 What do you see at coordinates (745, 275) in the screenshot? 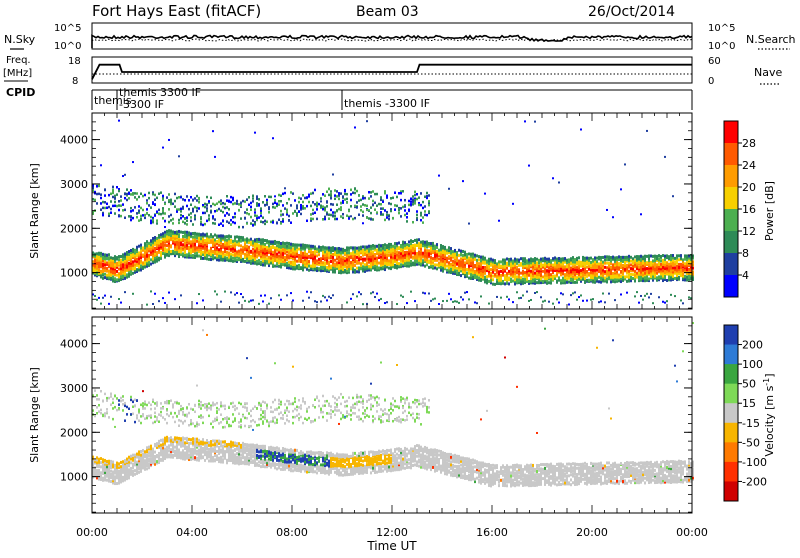
I see `colorbar-tick: 4` at bounding box center [745, 275].